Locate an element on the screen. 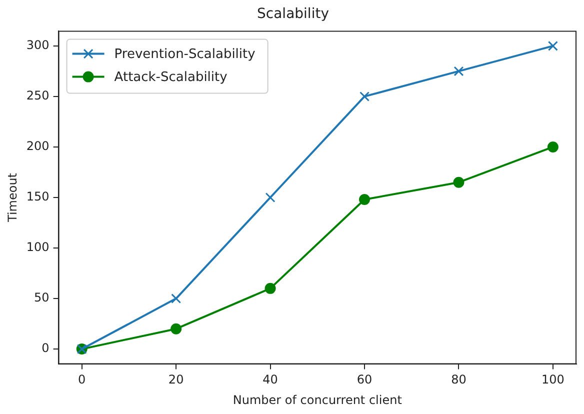 The image size is (584, 414). legend-label: Attack-Scalability is located at coordinates (171, 78).